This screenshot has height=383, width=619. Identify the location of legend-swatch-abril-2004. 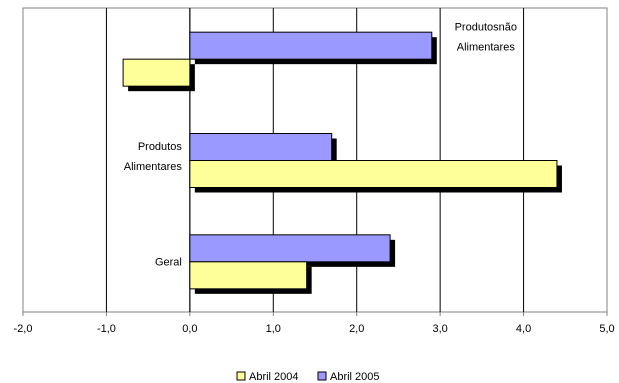
(241, 376).